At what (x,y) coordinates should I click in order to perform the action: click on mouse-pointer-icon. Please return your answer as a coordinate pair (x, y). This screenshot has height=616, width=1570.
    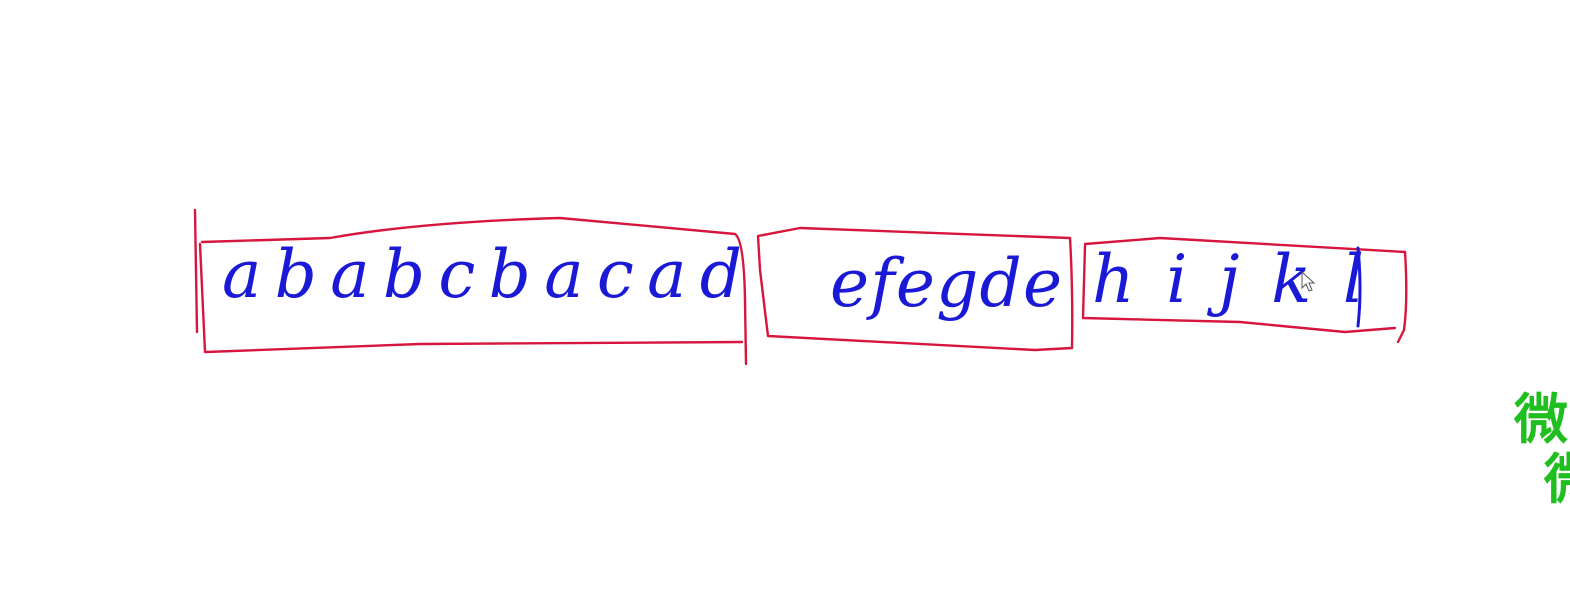
    Looking at the image, I should click on (1308, 281).